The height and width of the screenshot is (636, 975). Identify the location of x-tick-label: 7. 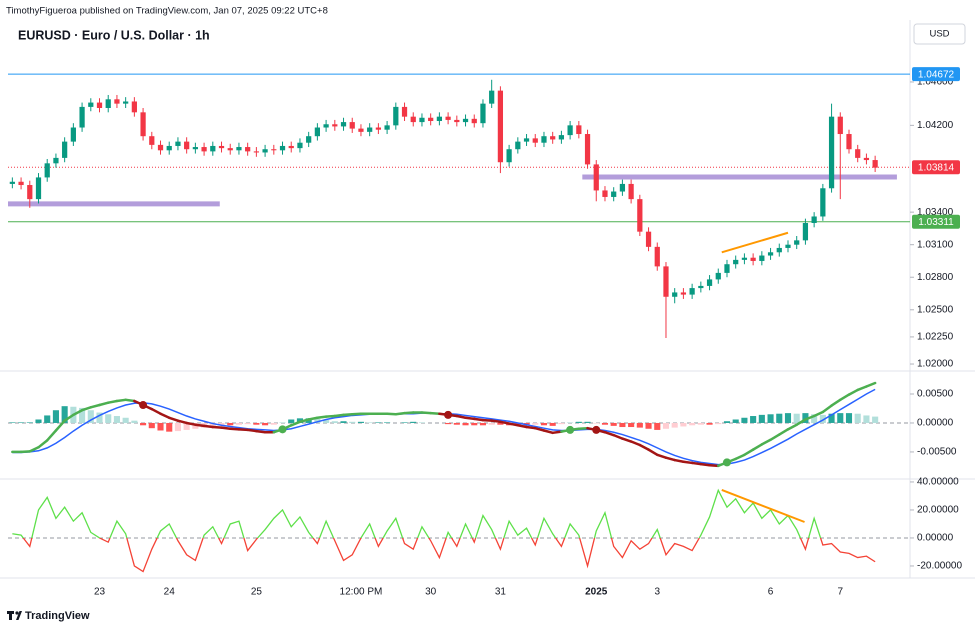
(840, 592).